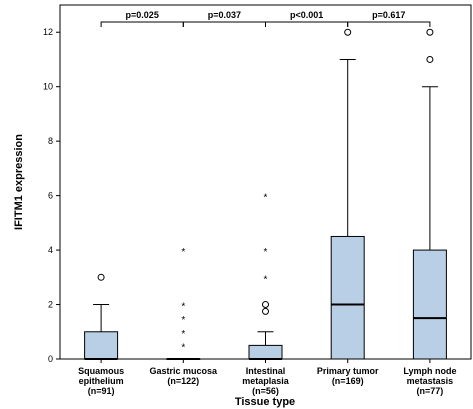 The image size is (473, 409). What do you see at coordinates (224, 15) in the screenshot?
I see `p-value-label: p=0.037` at bounding box center [224, 15].